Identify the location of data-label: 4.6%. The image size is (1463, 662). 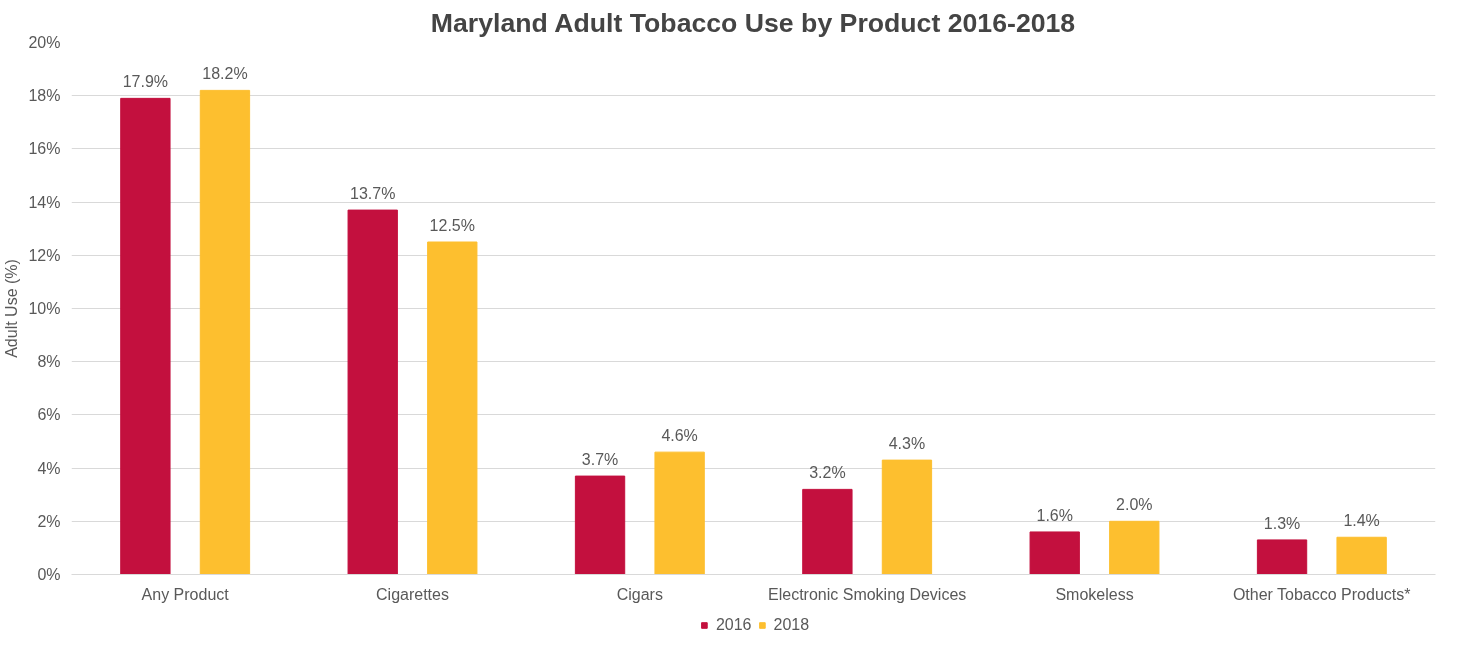
(679, 436).